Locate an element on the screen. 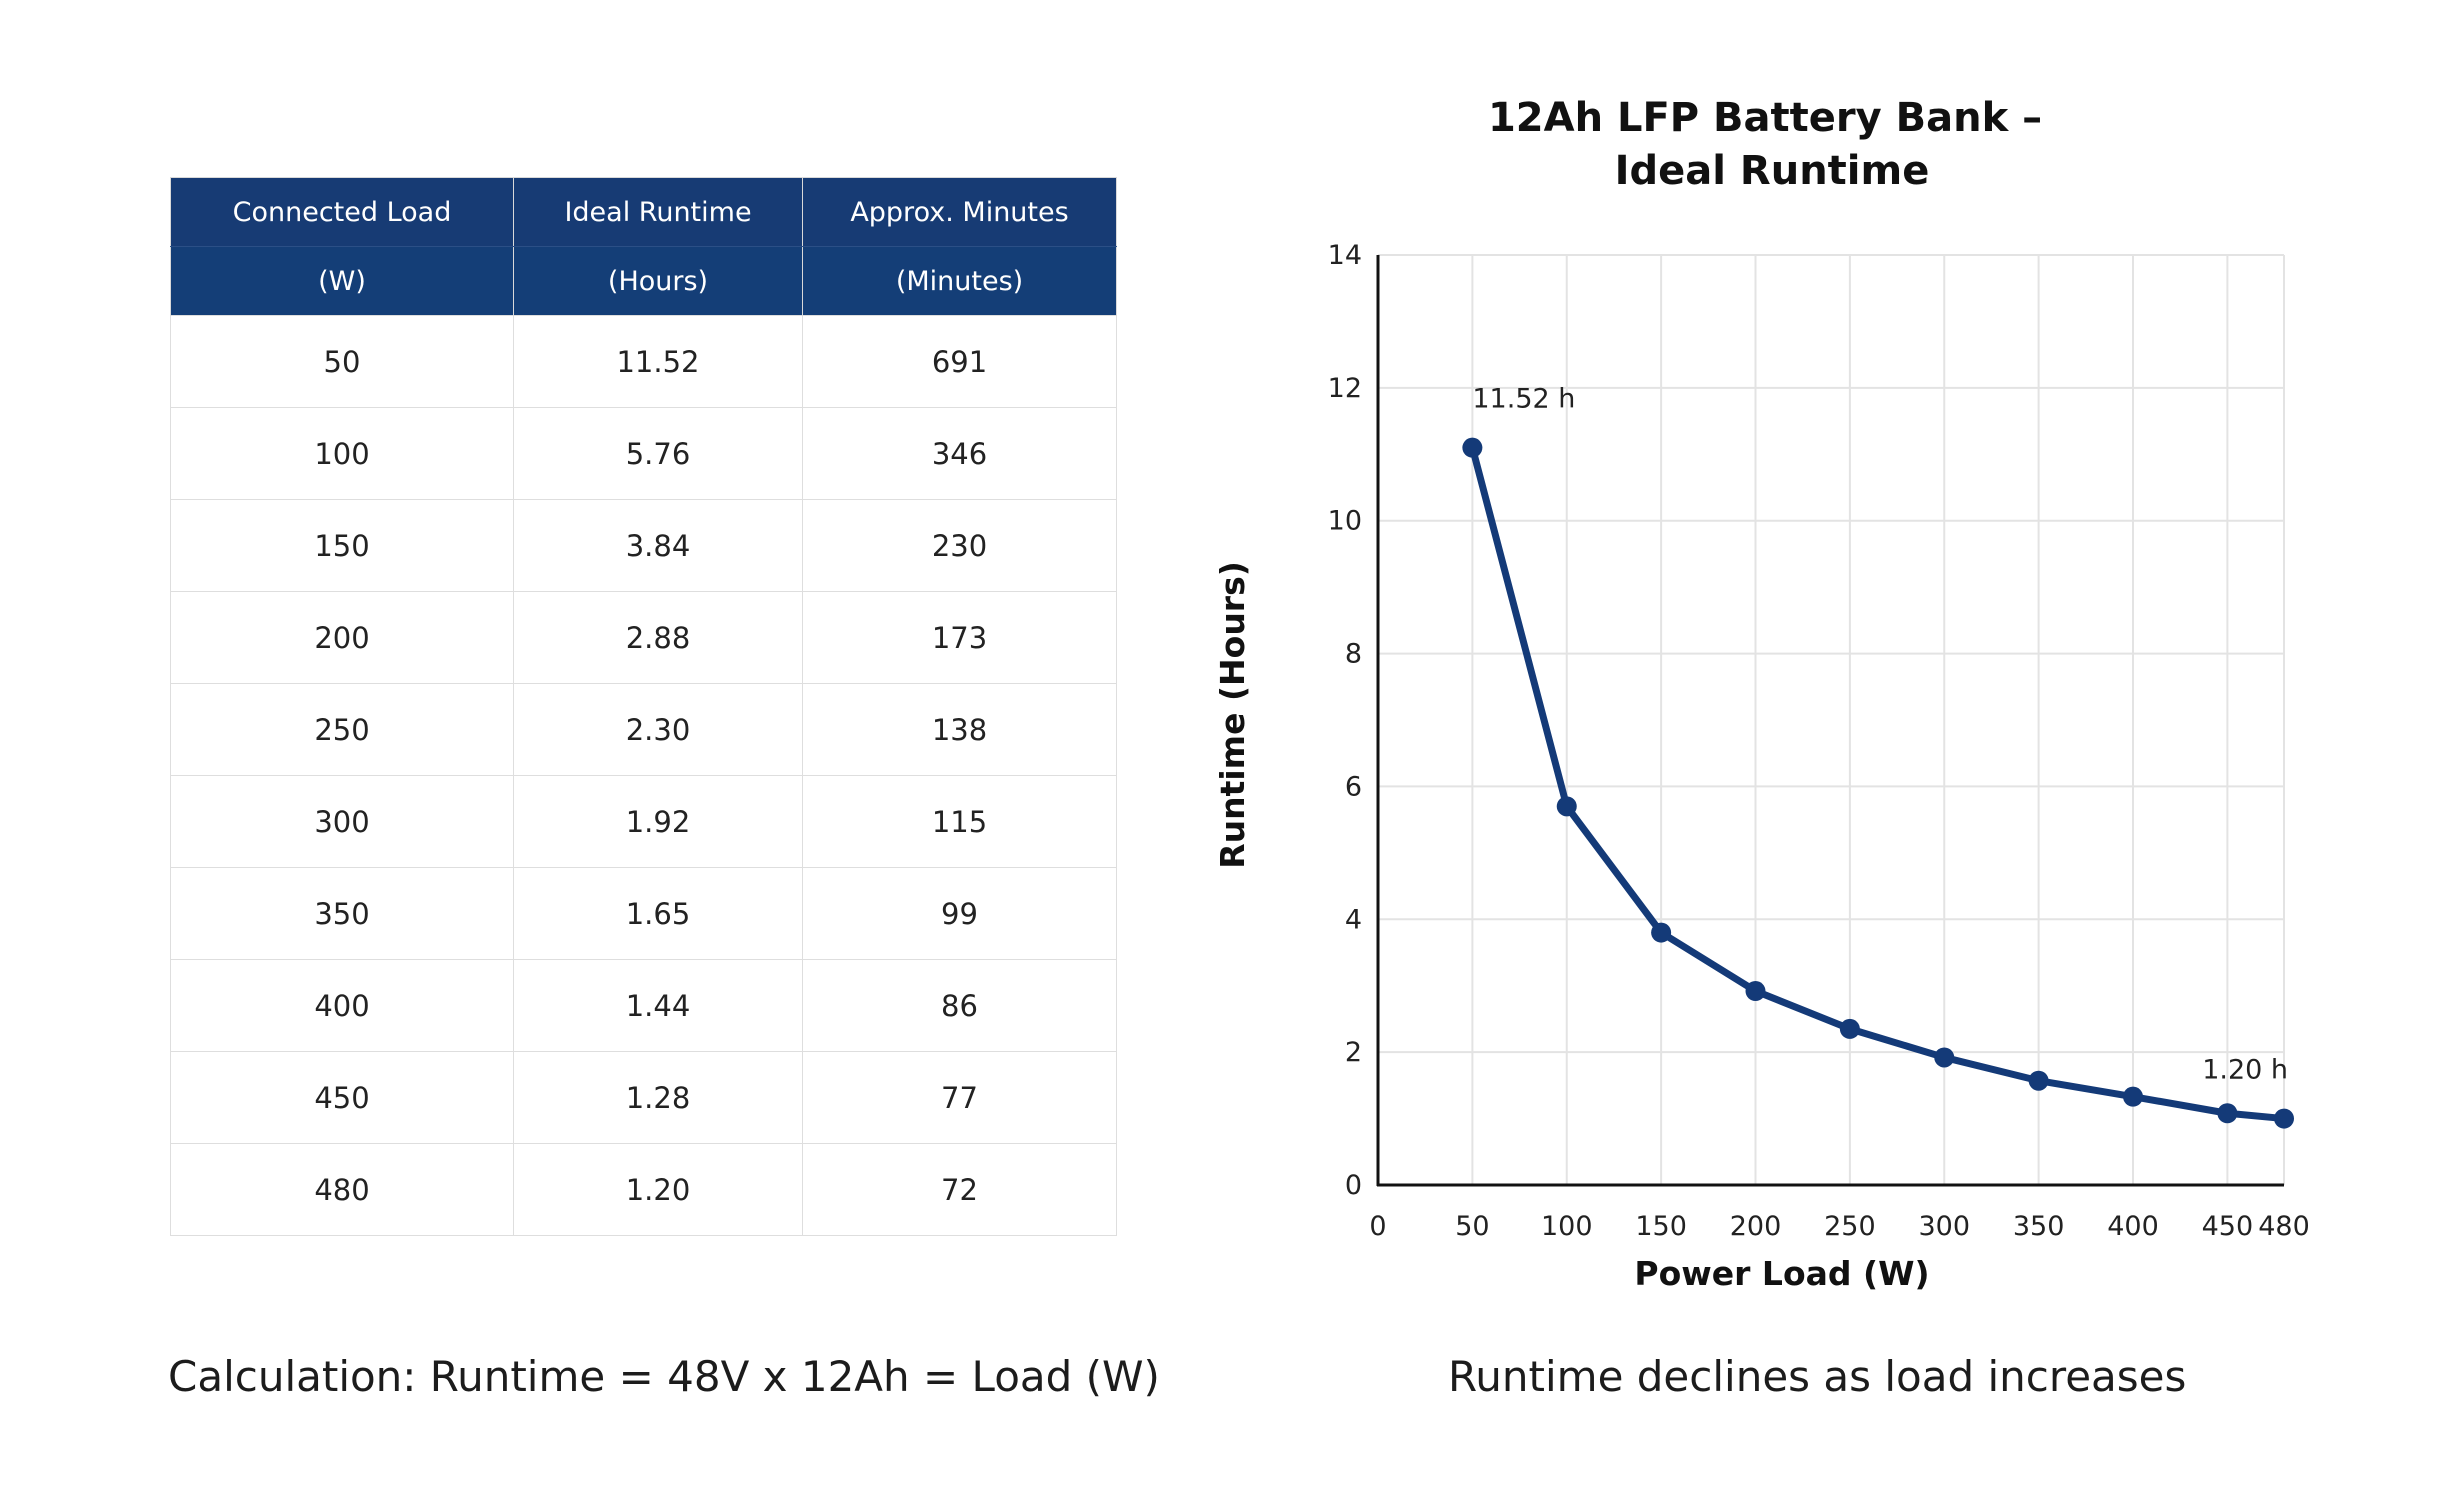 The image size is (2447, 1508). cell-runtime: 1.20 is located at coordinates (658, 1189).